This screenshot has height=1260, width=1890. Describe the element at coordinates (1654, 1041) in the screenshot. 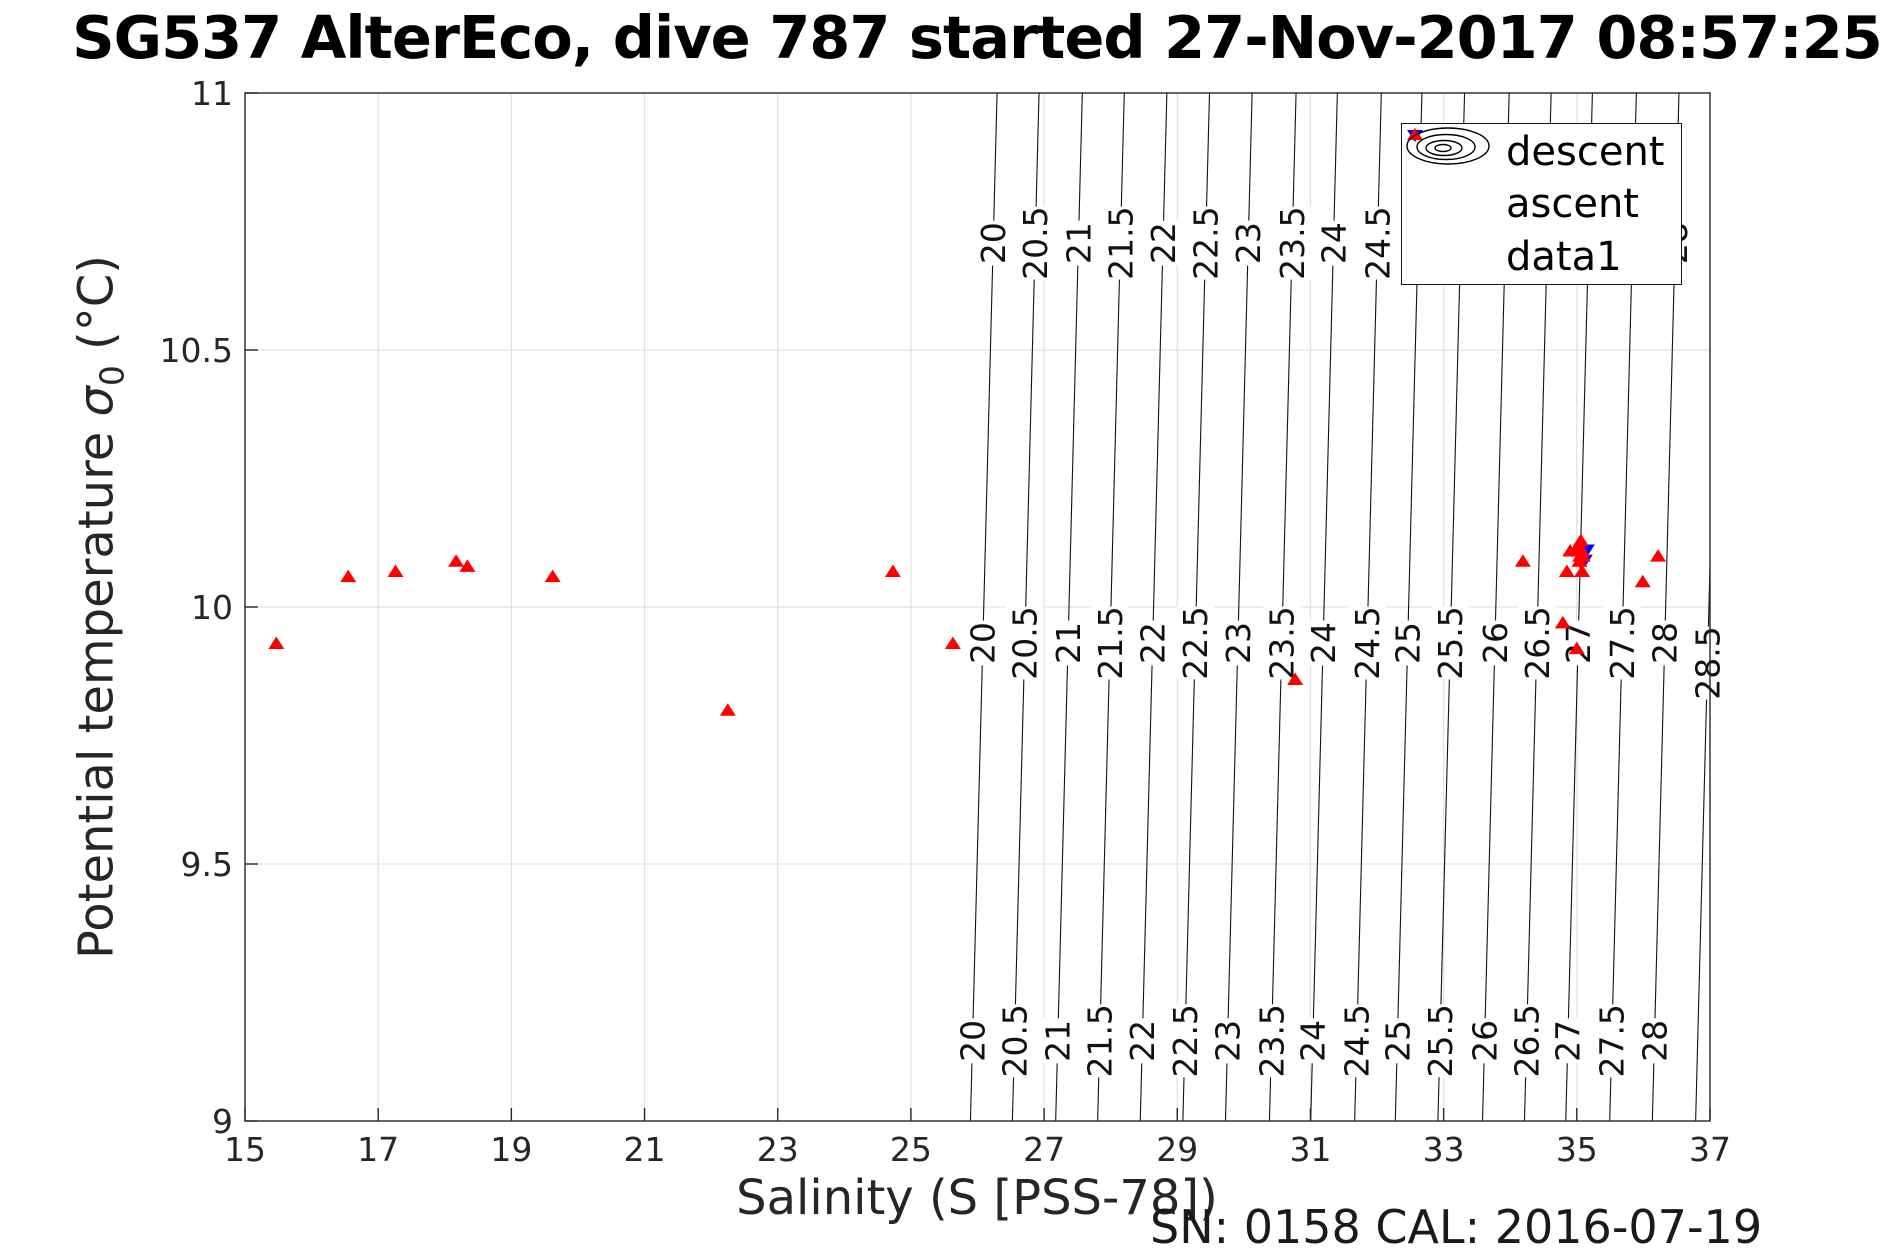

I see `contour-label: 28` at that location.